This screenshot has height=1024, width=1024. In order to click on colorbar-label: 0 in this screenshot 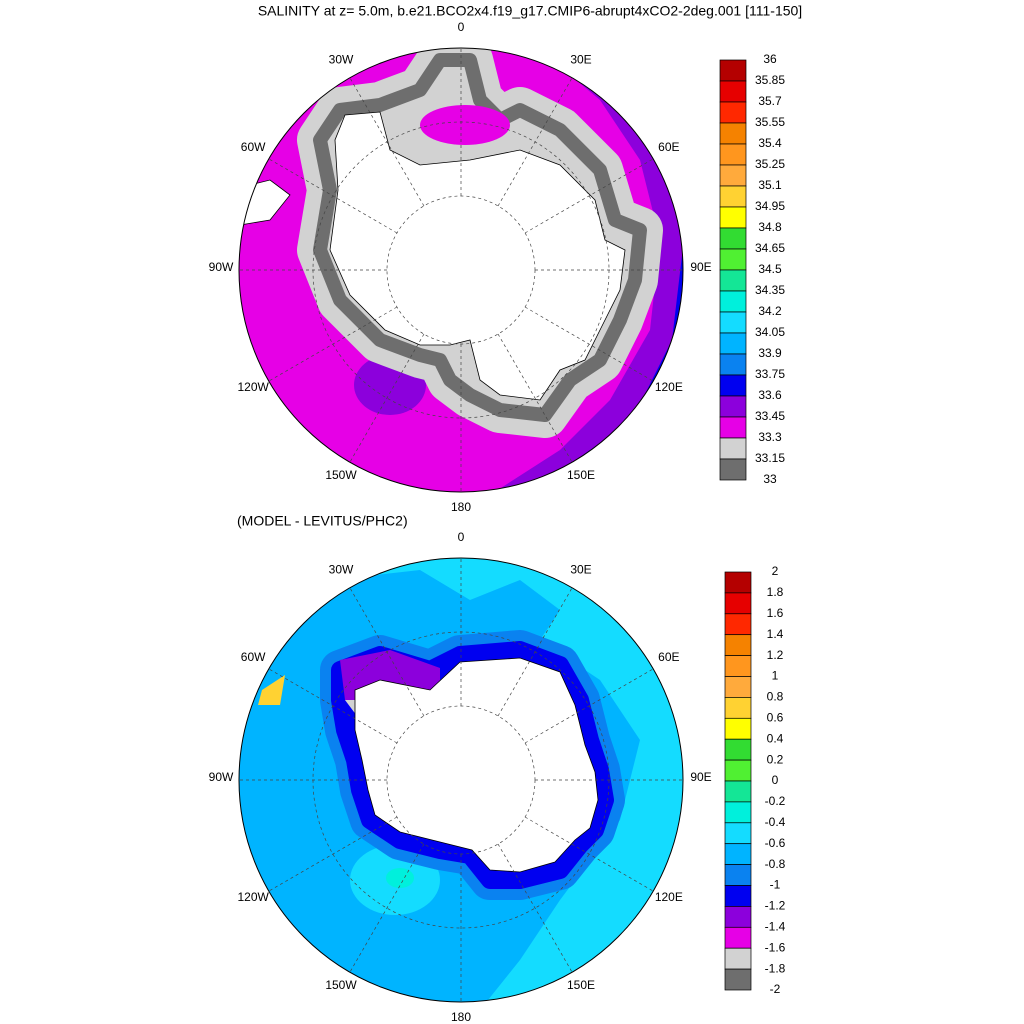, I will do `click(775, 780)`.